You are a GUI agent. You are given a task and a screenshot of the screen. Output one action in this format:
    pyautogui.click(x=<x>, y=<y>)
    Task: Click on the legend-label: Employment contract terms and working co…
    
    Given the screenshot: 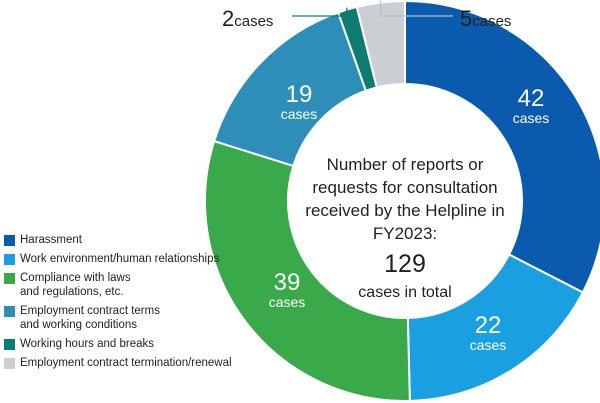 What is the action you would take?
    pyautogui.click(x=90, y=318)
    